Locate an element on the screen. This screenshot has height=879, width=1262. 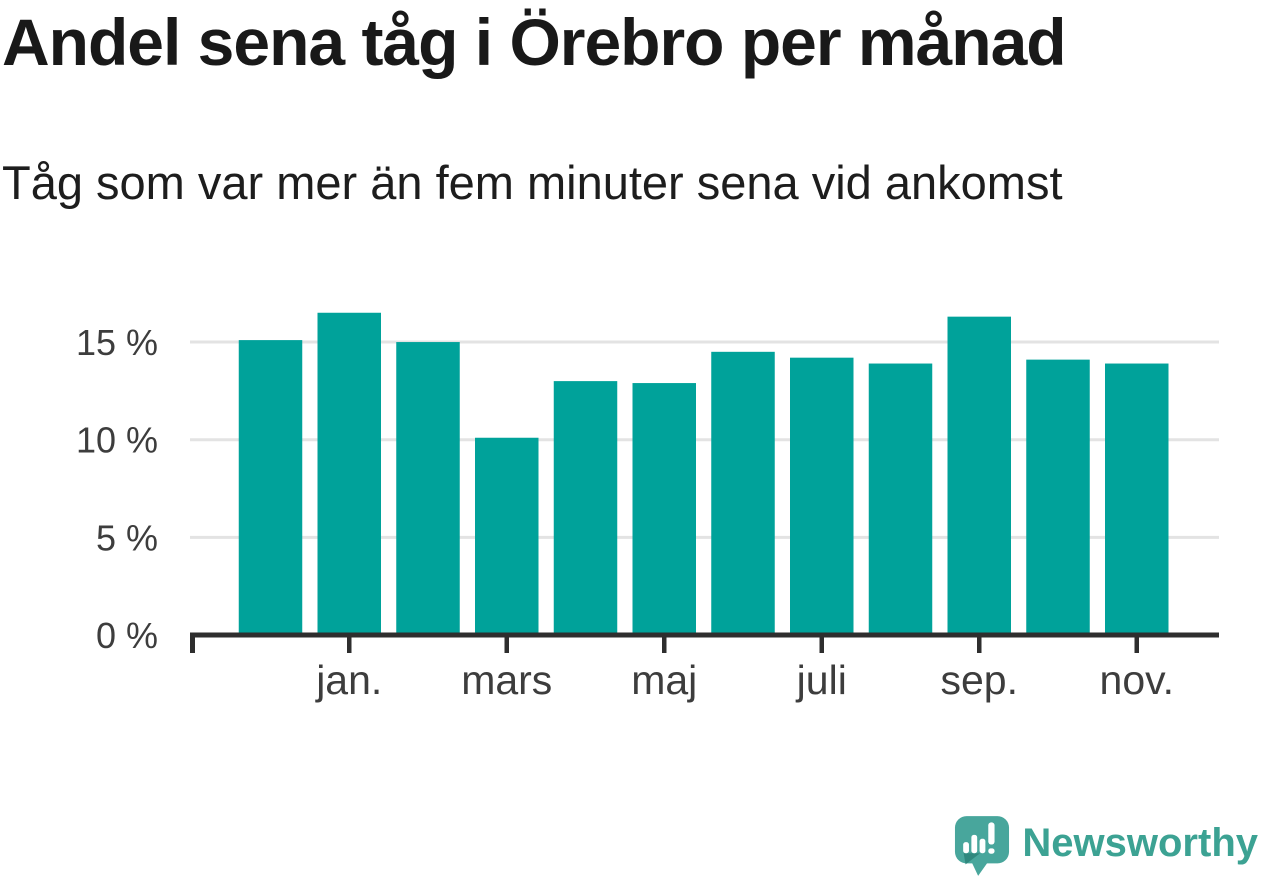
newsworthy-logo-icon is located at coordinates (982, 846).